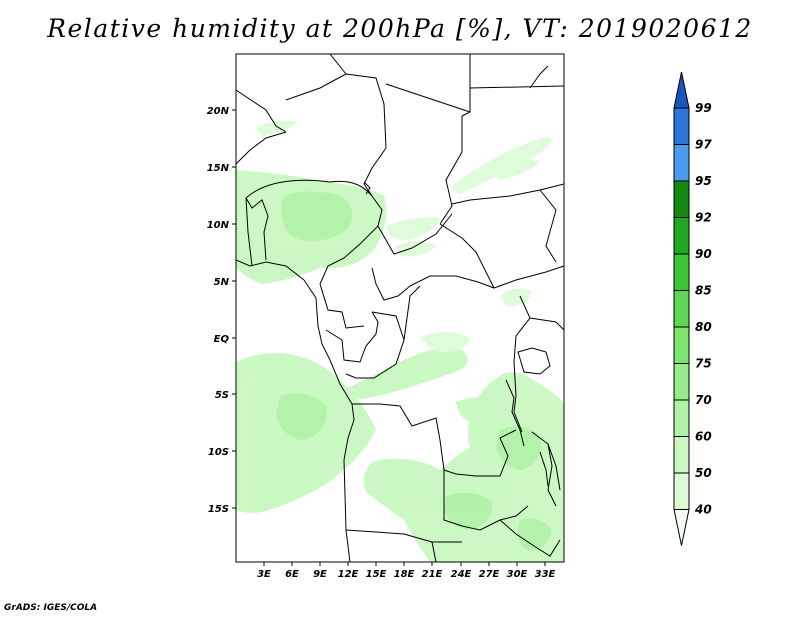  I want to click on lat-tick-10n: 10N, so click(221, 225).